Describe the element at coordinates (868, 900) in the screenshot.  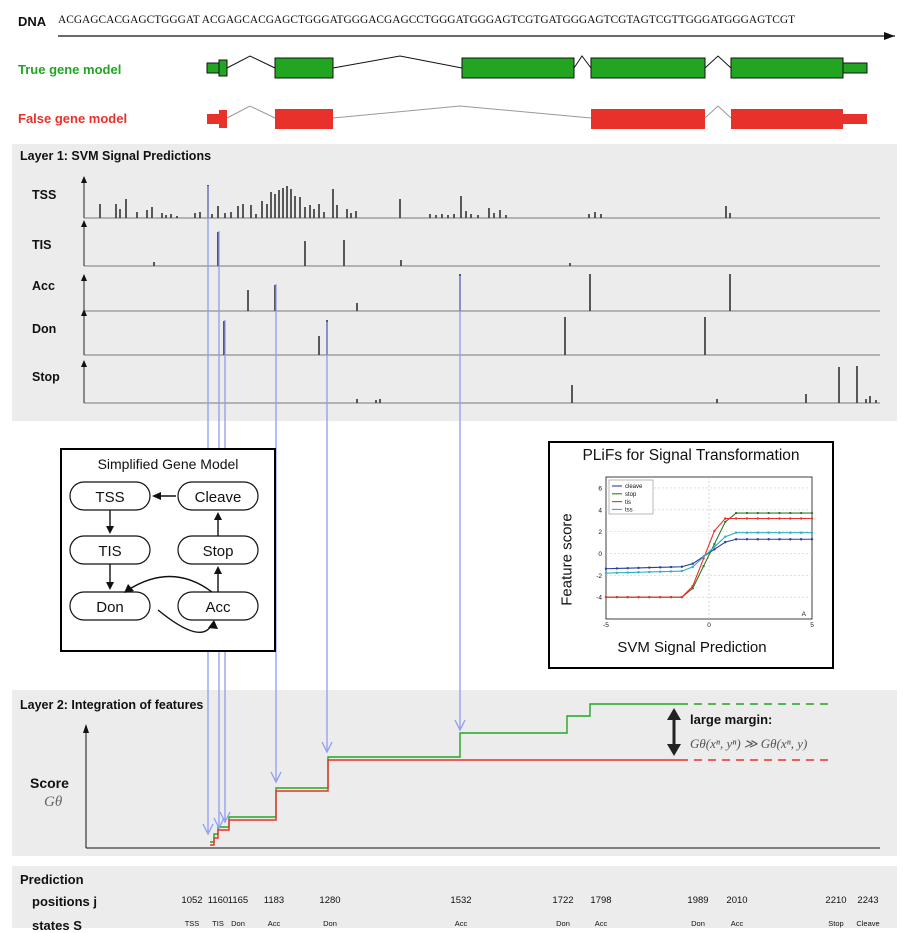
I see `prediction-position: 2243` at that location.